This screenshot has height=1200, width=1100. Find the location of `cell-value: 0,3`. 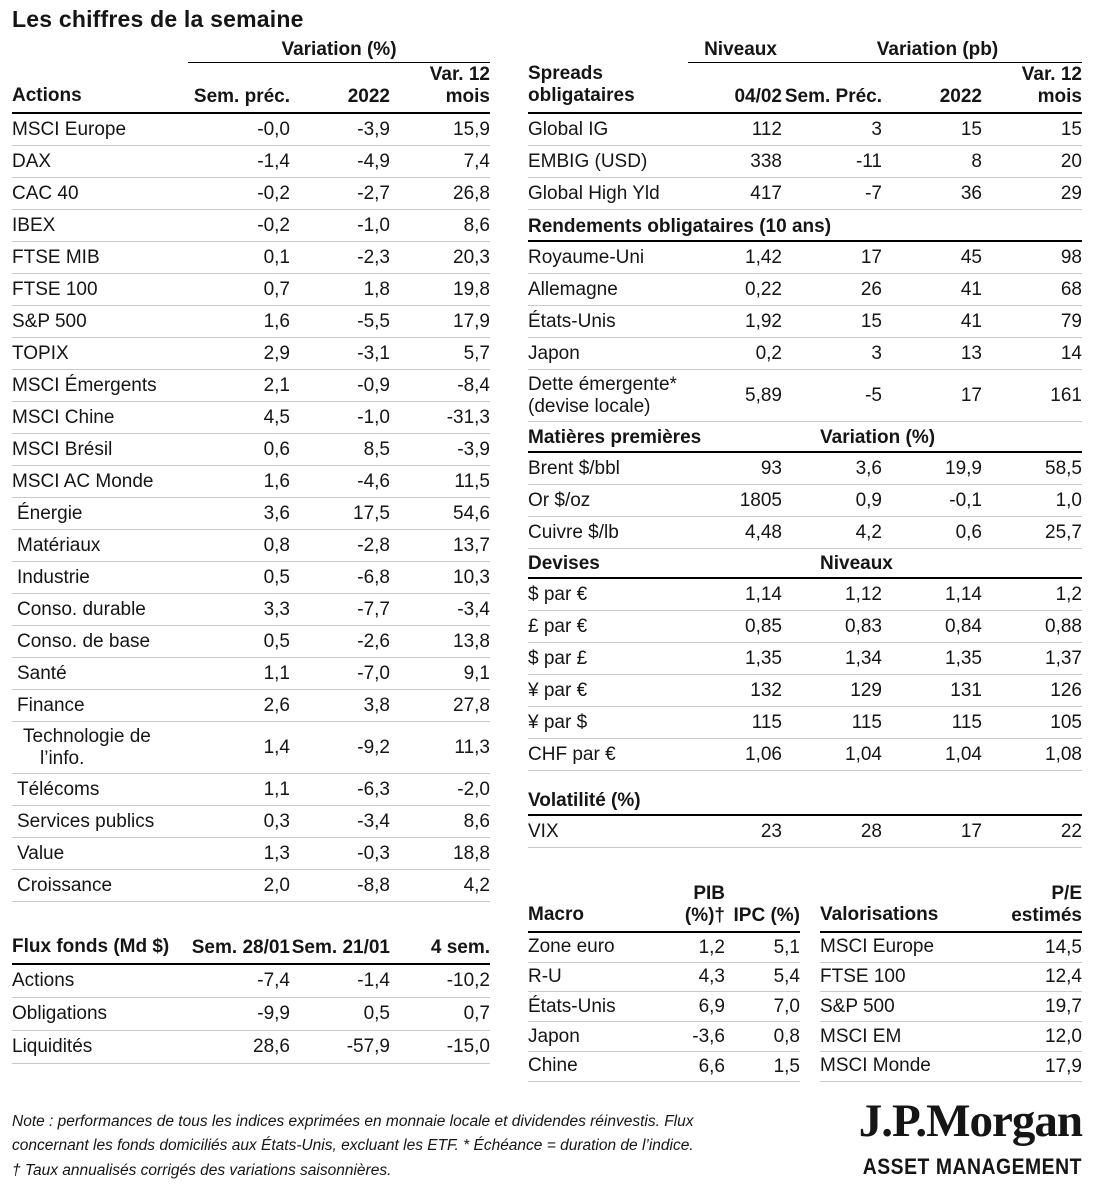

cell-value: 0,3 is located at coordinates (276, 821).